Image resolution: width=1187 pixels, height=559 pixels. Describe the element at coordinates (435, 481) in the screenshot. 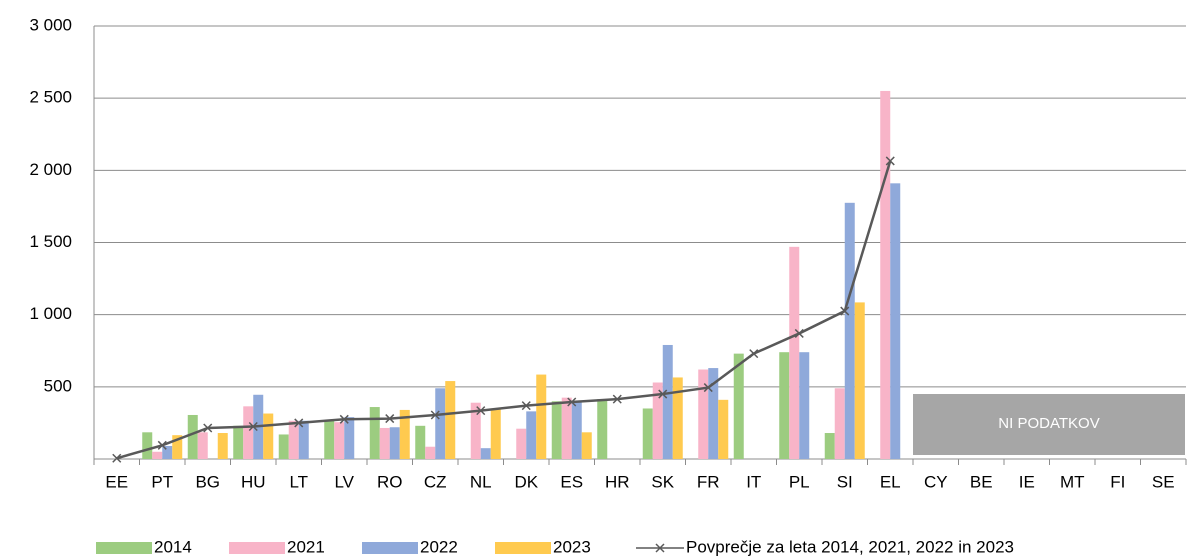

I see `x-tick-label: CZ` at that location.